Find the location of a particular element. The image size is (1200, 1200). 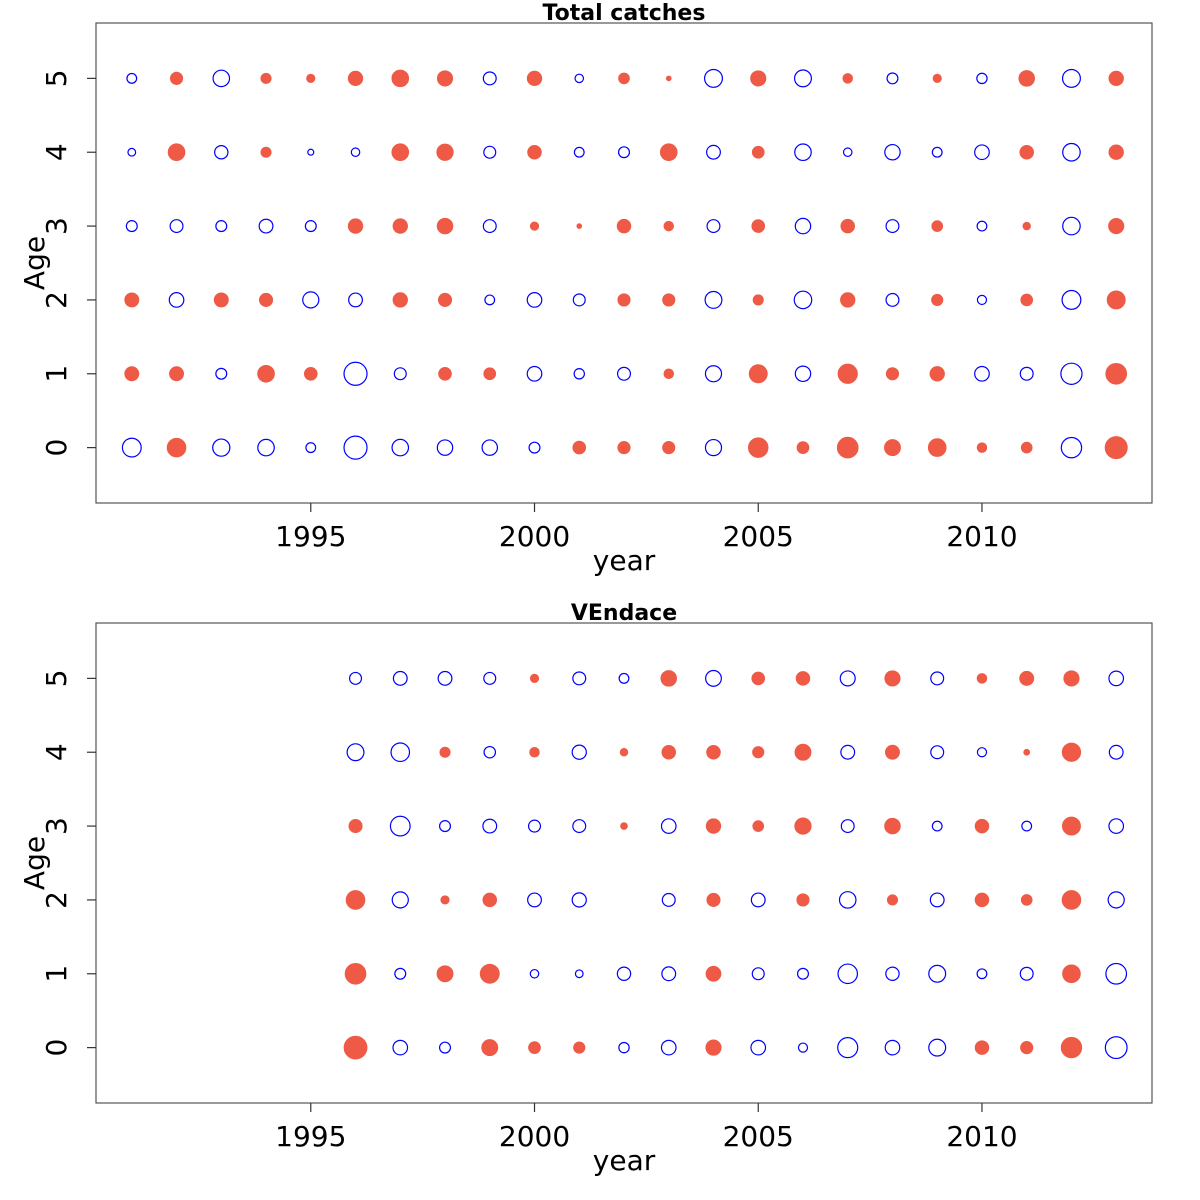

x-tick-label: 2010 is located at coordinates (981, 536).